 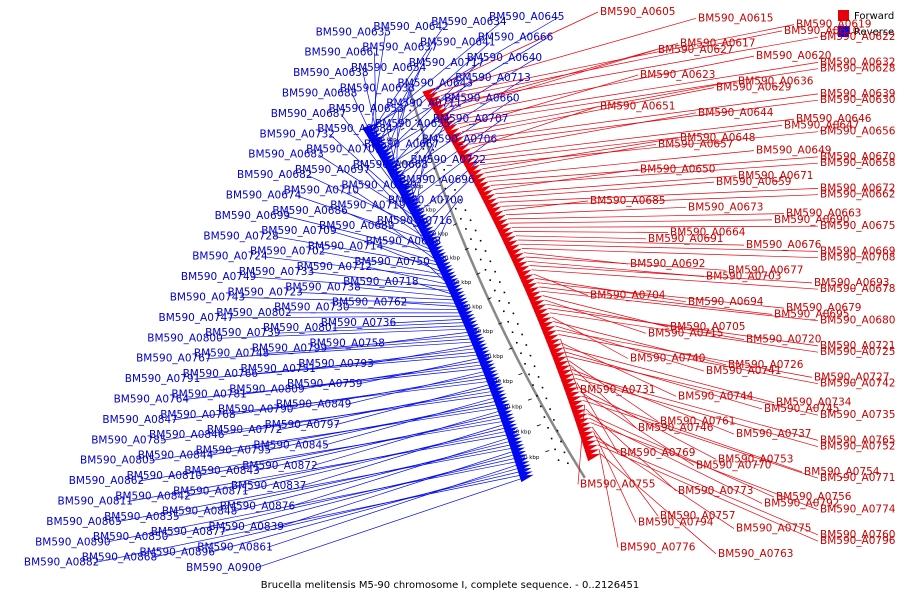 What do you see at coordinates (223, 568) in the screenshot?
I see `gene-label: BM590_A0900` at bounding box center [223, 568].